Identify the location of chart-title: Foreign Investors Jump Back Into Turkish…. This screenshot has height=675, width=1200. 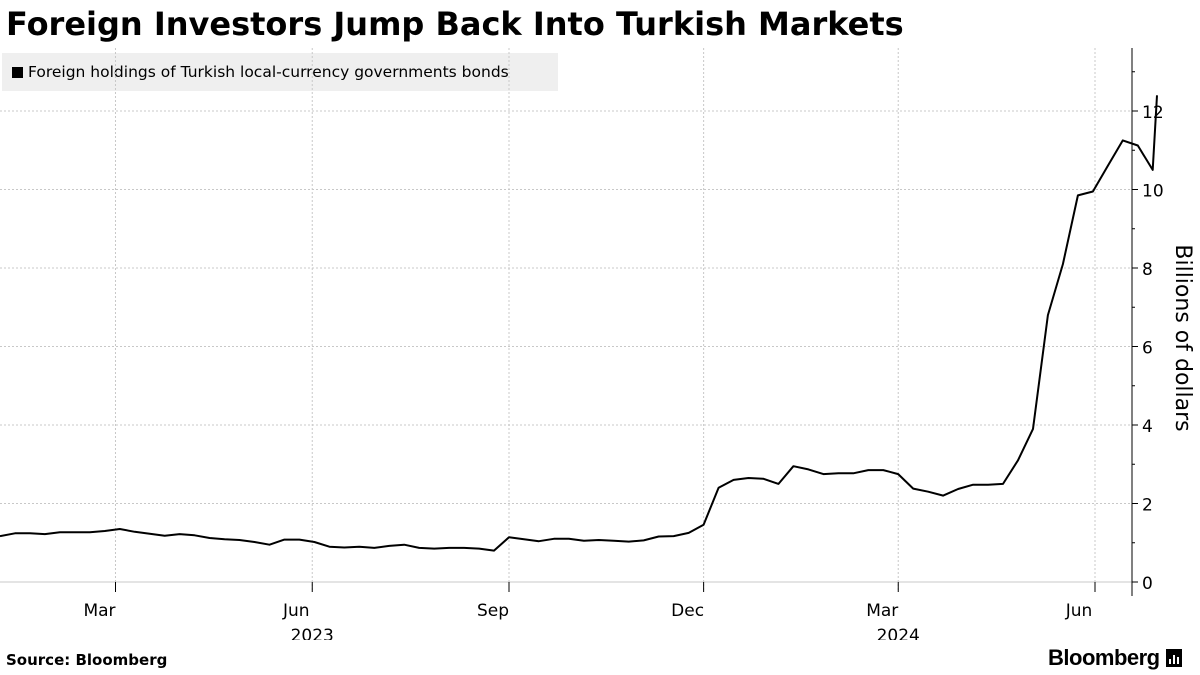
(455, 24).